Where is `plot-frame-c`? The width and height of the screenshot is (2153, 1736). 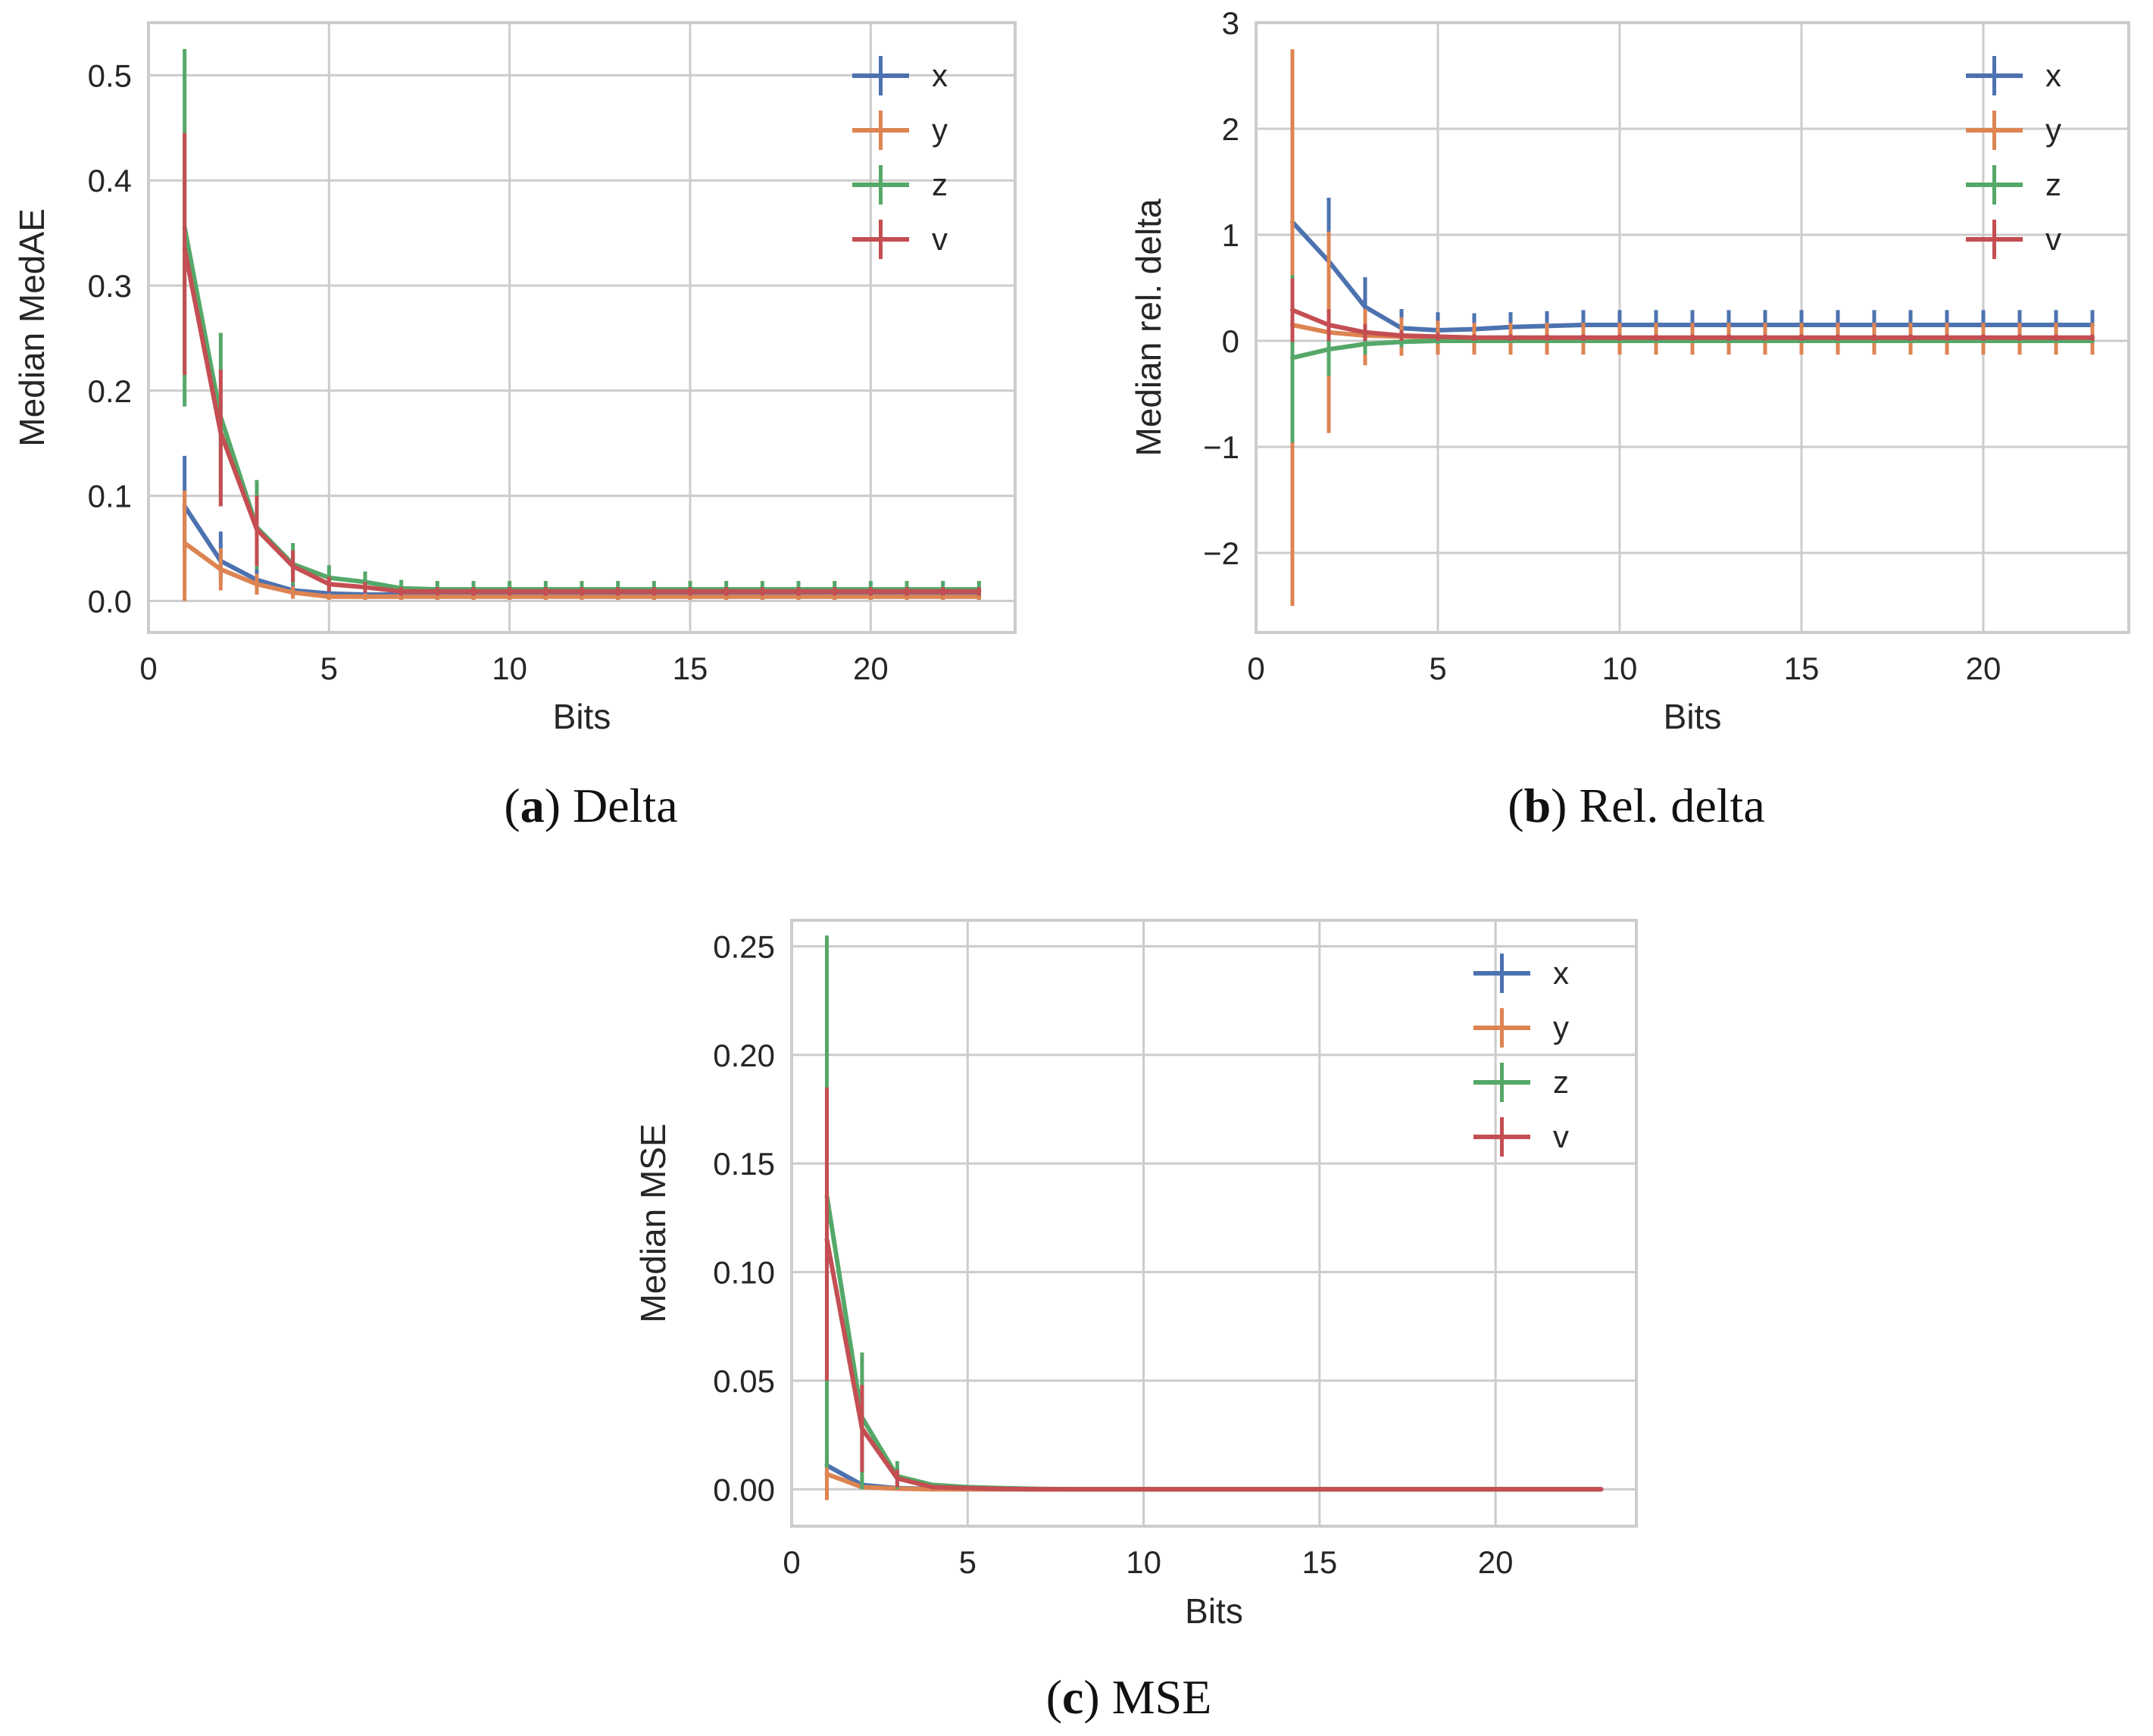
plot-frame-c is located at coordinates (1214, 1223).